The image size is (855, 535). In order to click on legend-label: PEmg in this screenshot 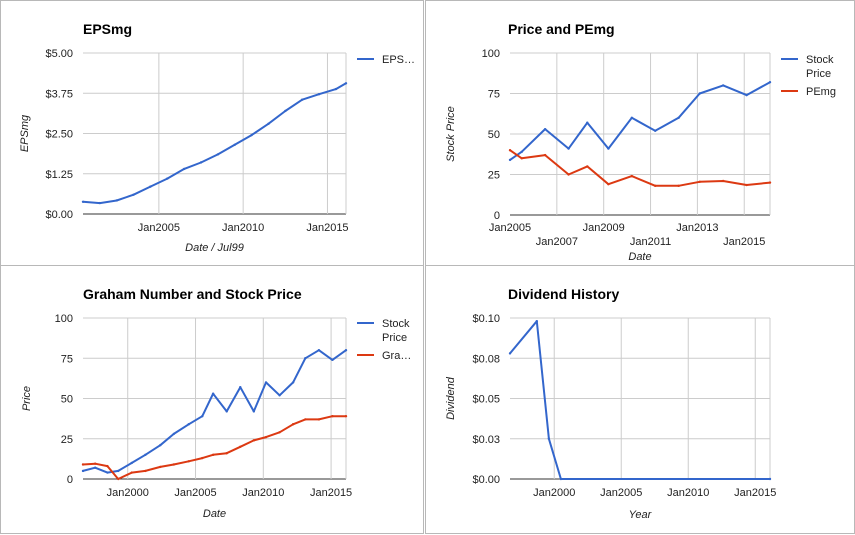, I will do `click(821, 92)`.